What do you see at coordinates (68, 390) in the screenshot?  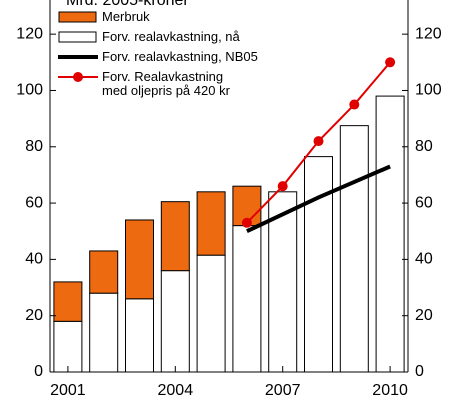 I see `x-tick-label: 2001` at bounding box center [68, 390].